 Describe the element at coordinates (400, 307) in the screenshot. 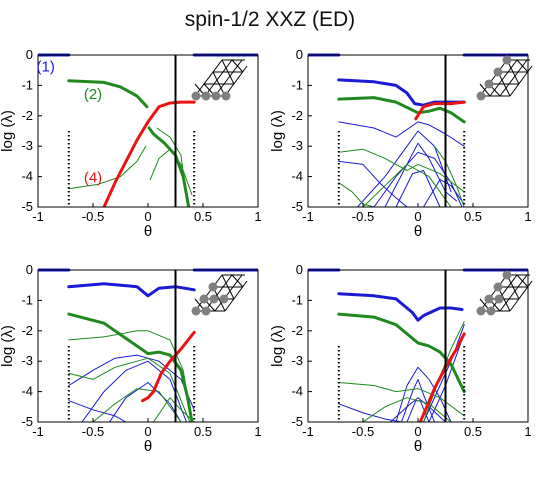

I see `series-line-blue-thick` at that location.